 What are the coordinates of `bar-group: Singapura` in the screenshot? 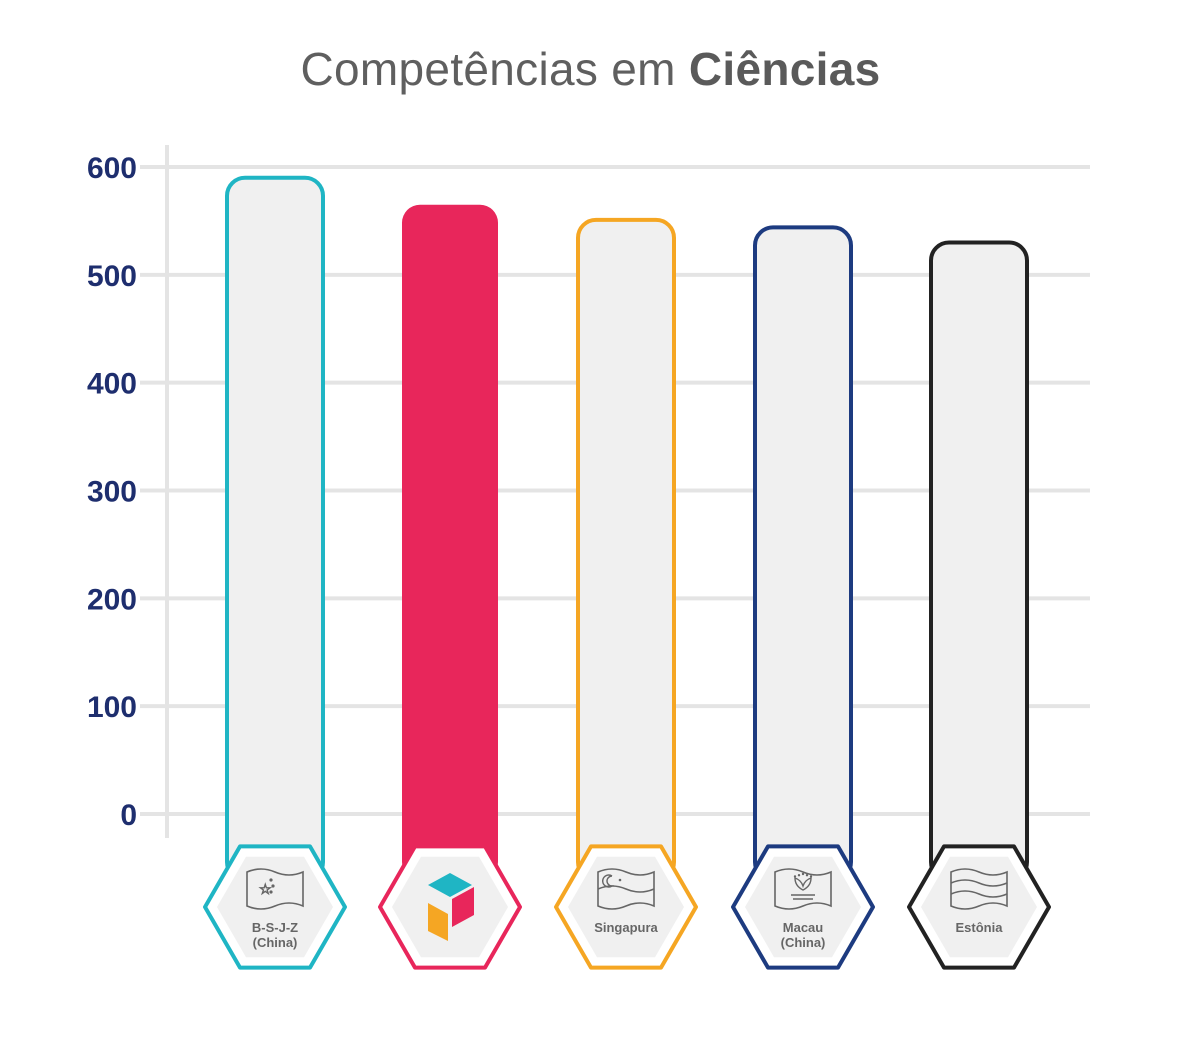 It's located at (626, 593).